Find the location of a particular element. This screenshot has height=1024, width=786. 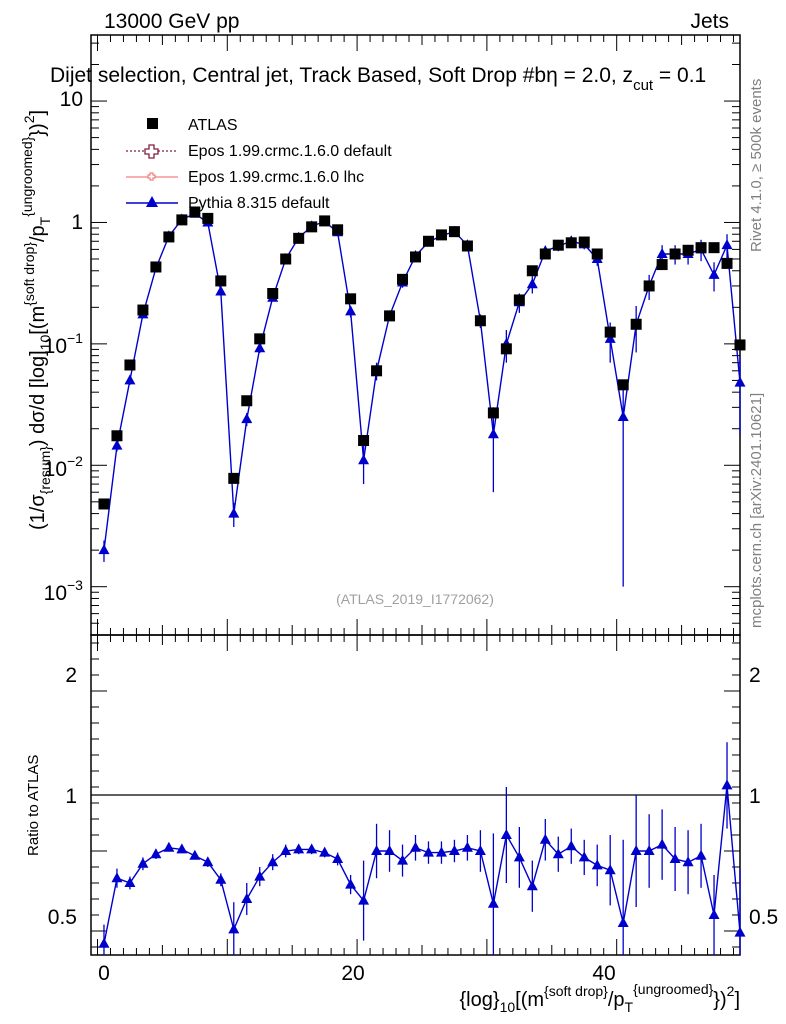

main-y-tick-labels: 10 1 10 −1 10 −2 10 −3 is located at coordinates (64, 346).